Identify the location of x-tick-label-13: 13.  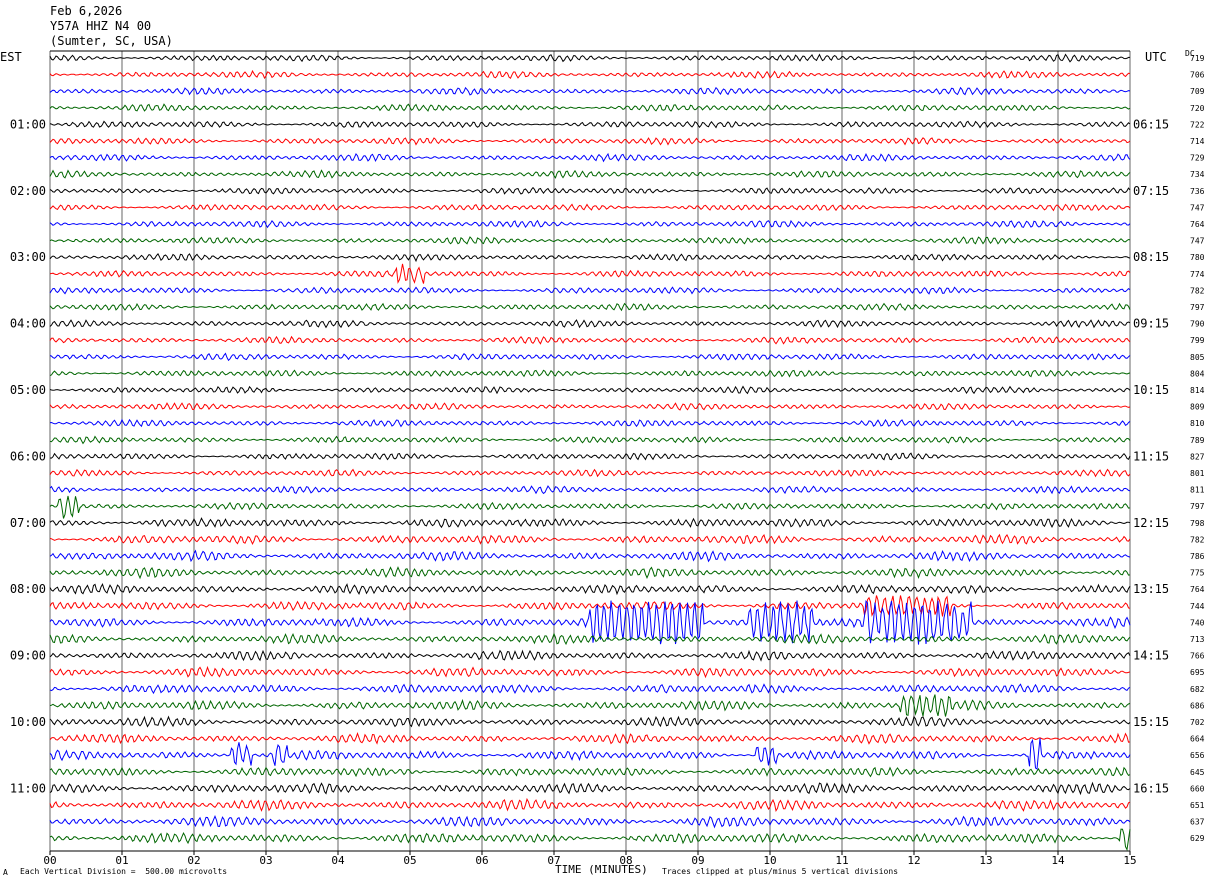
(985, 860).